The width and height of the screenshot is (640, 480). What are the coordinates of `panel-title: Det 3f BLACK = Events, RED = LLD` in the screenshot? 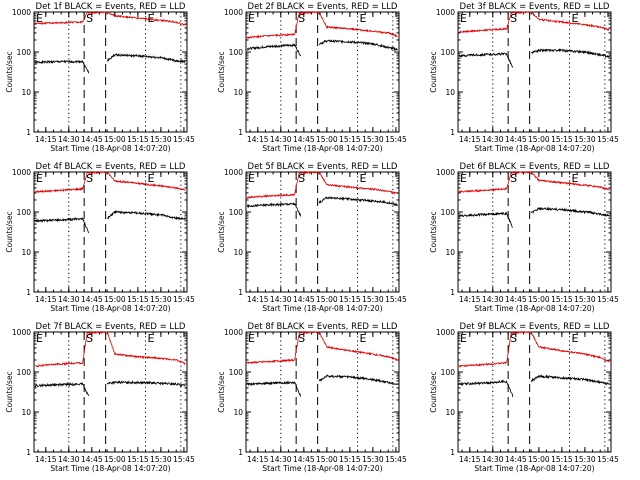 It's located at (535, 7).